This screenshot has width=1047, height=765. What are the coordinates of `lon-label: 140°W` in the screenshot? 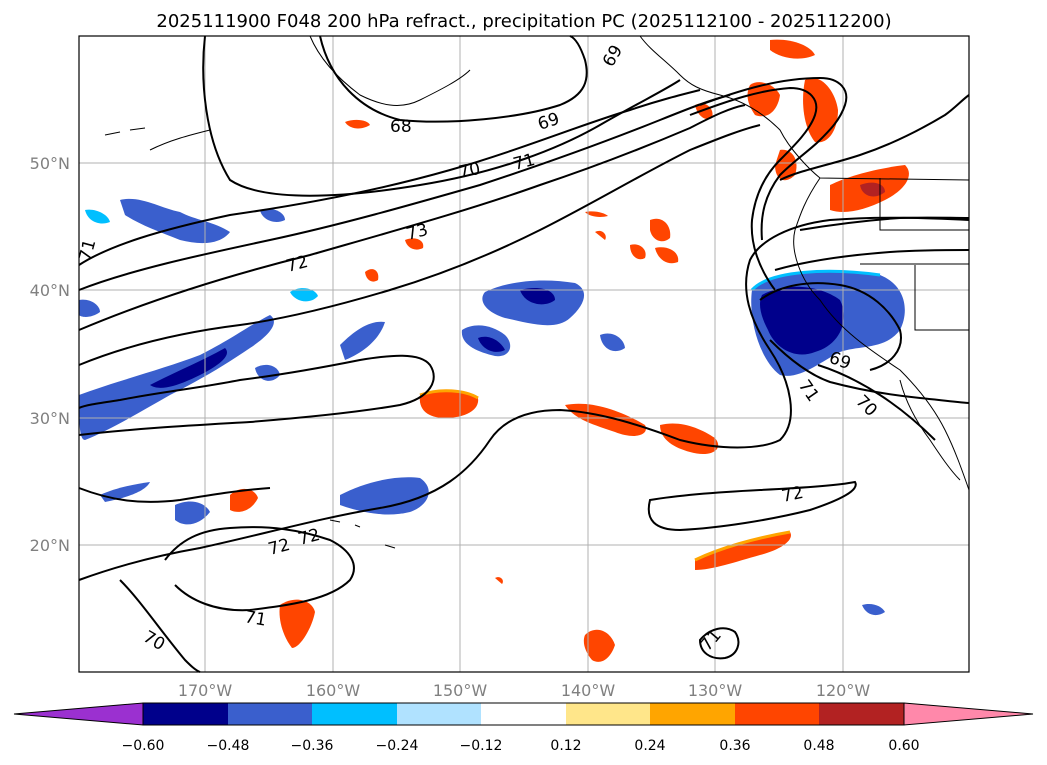 It's located at (588, 690).